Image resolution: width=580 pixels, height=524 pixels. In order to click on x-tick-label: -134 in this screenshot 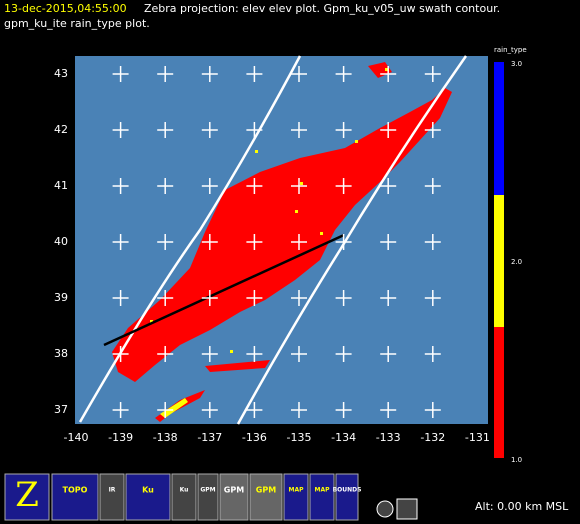, I will do `click(343, 437)`.